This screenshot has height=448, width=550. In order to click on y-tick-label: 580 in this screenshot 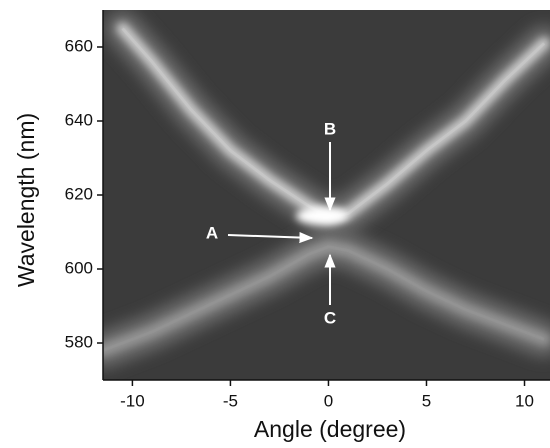, I will do `click(79, 341)`.